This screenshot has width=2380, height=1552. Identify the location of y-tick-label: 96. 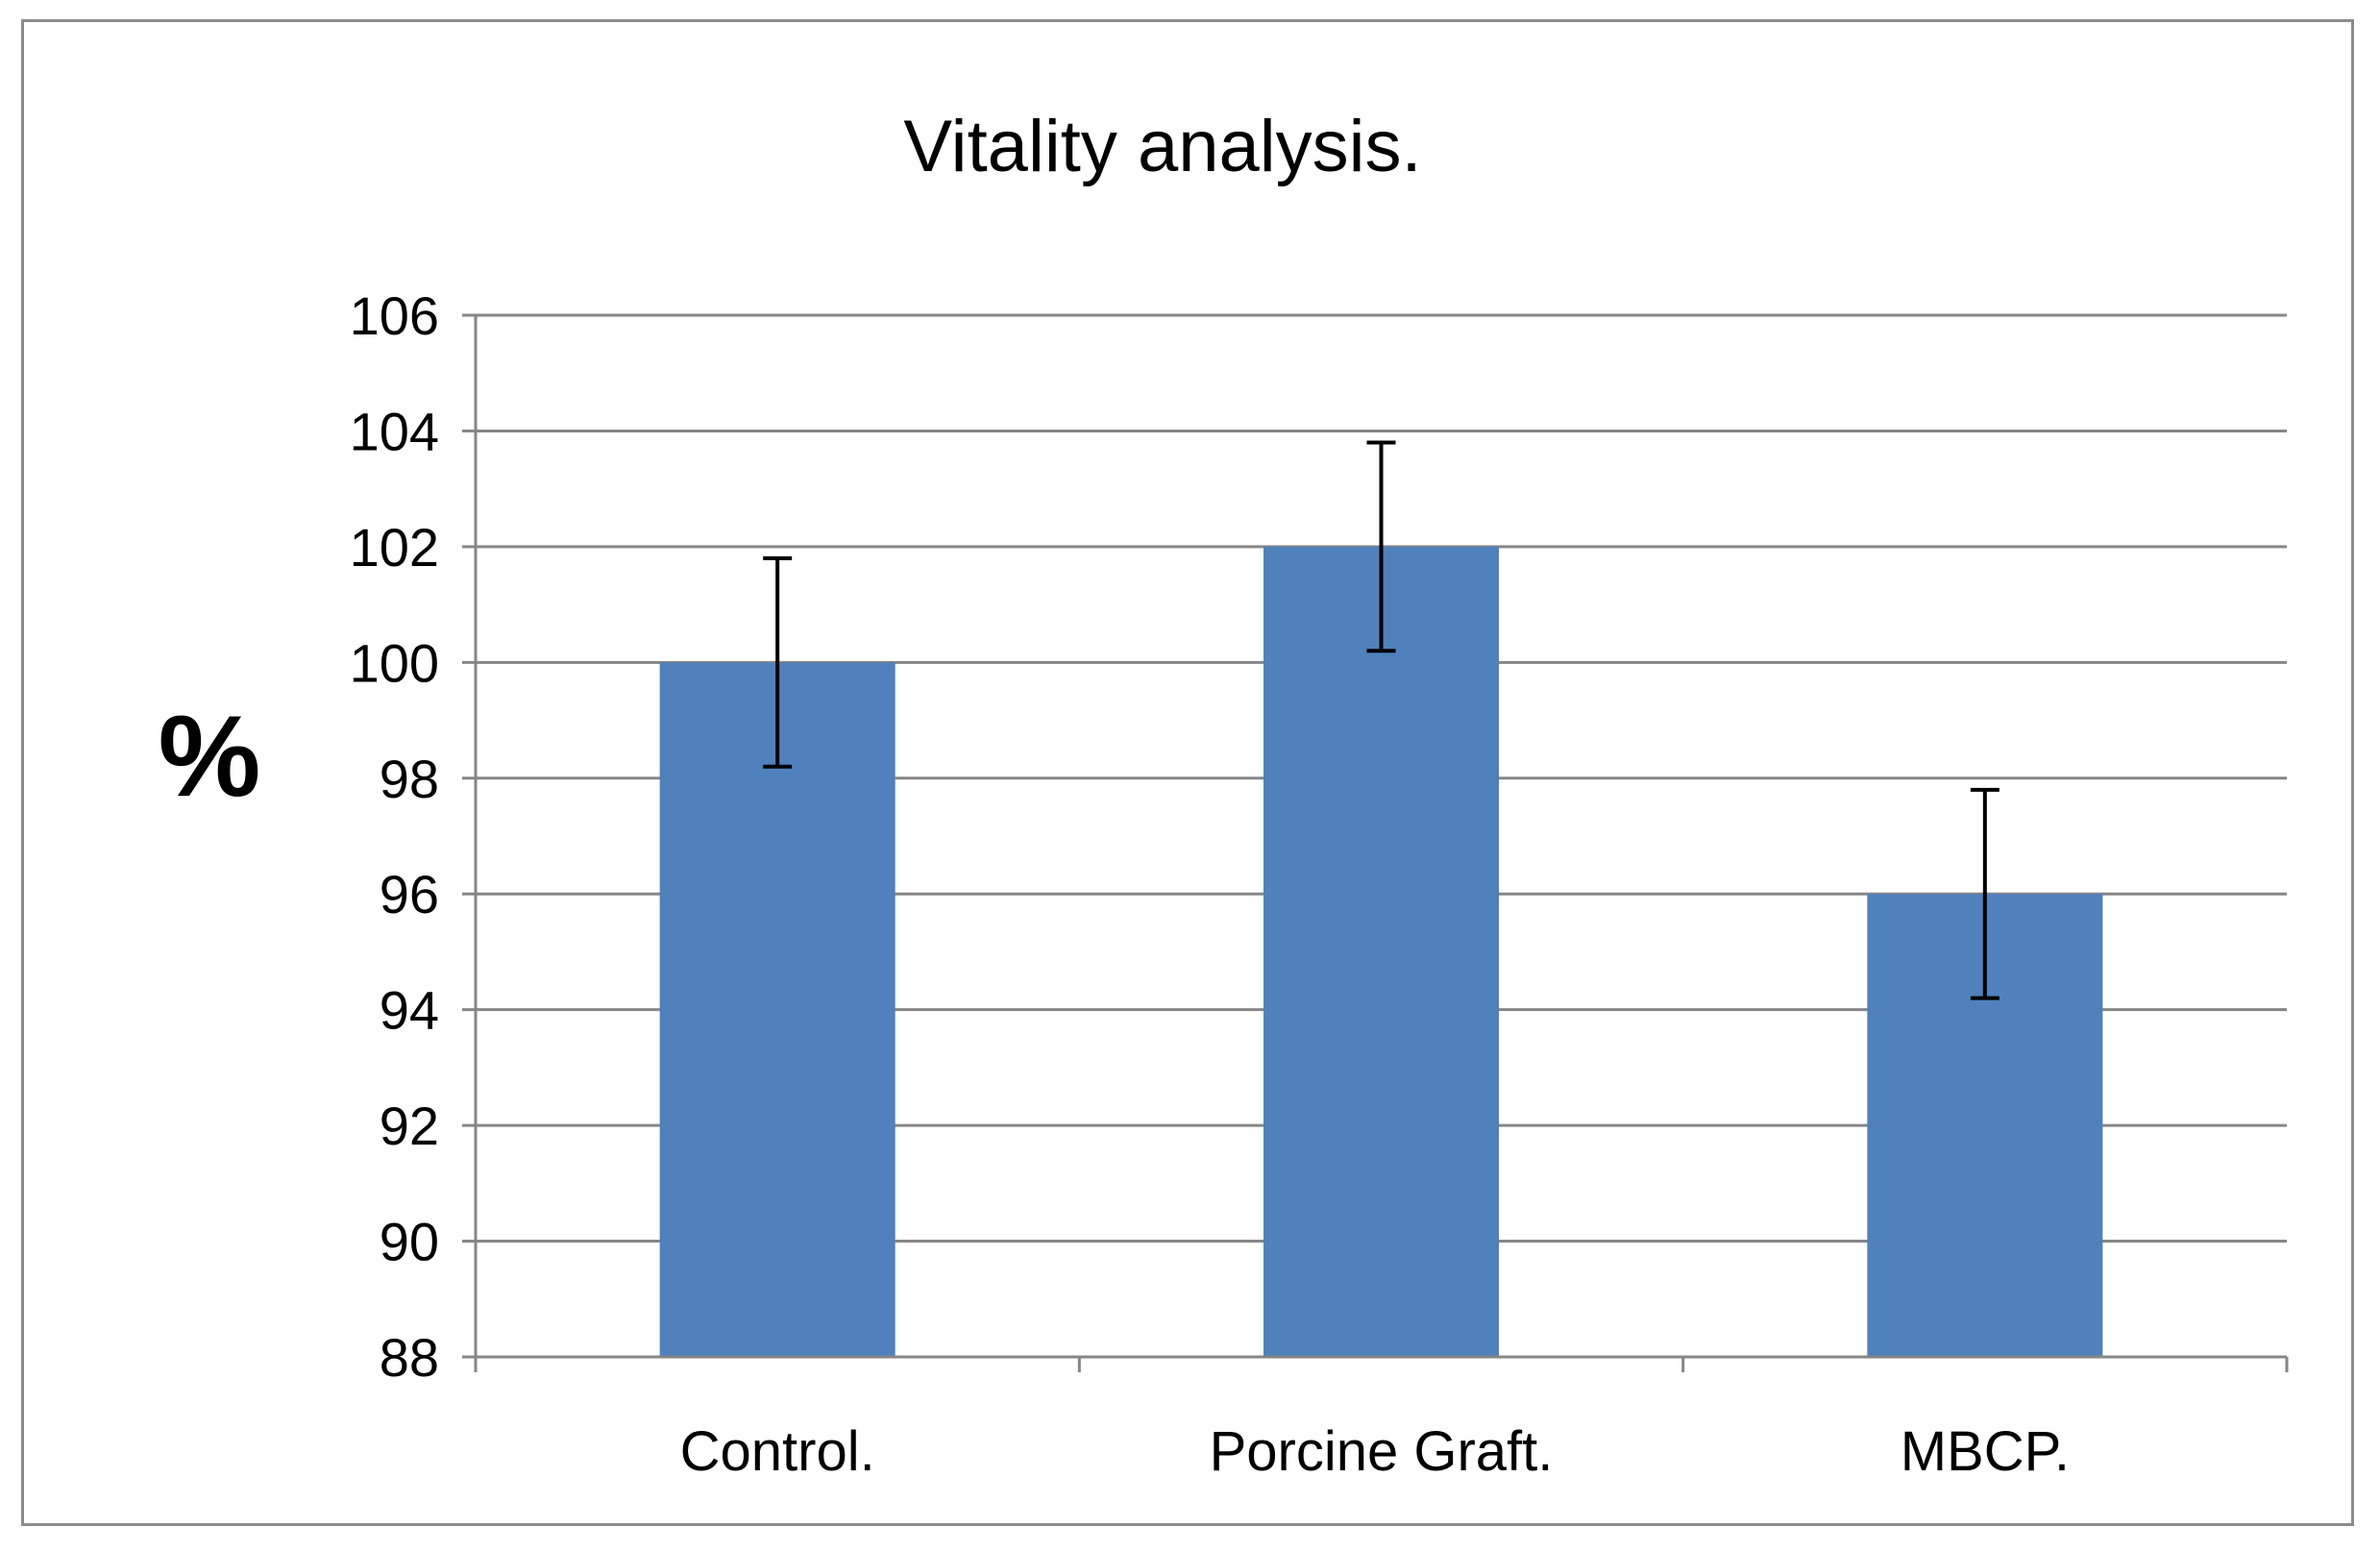
(410, 894).